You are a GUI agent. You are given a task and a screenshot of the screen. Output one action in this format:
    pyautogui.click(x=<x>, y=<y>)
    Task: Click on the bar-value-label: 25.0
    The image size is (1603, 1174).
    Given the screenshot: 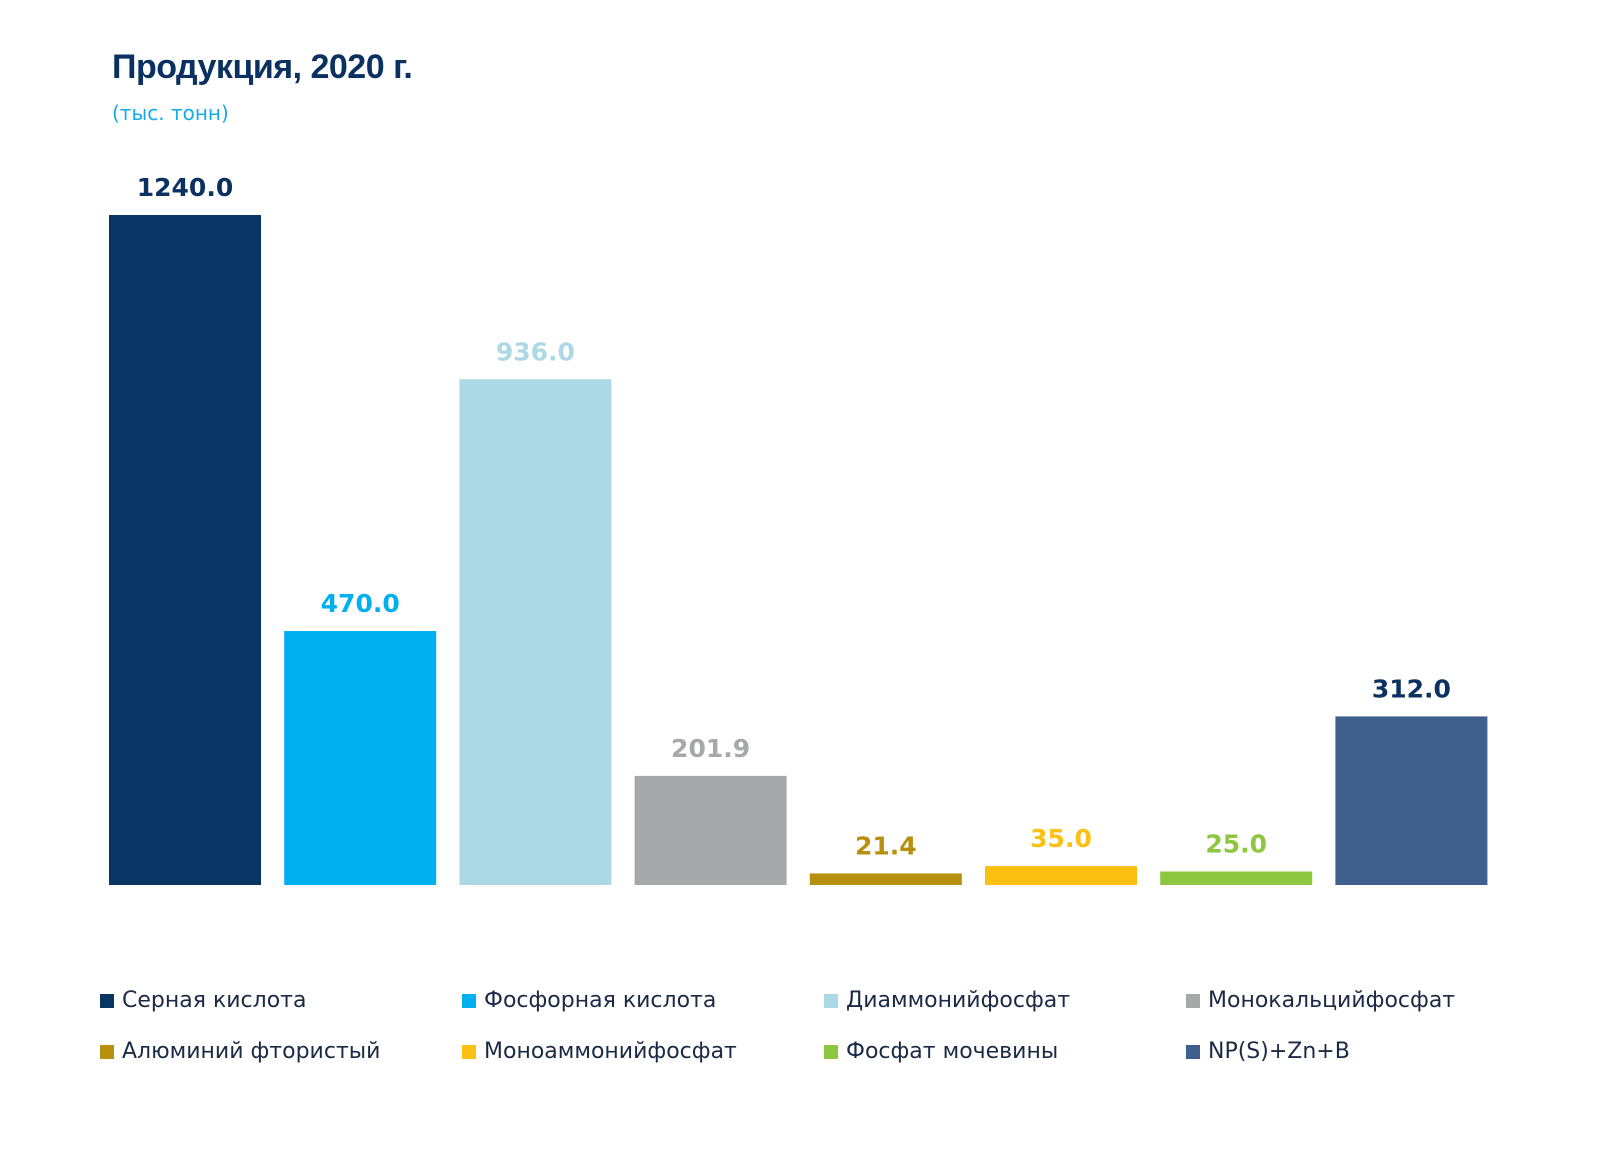 What is the action you would take?
    pyautogui.click(x=1236, y=843)
    